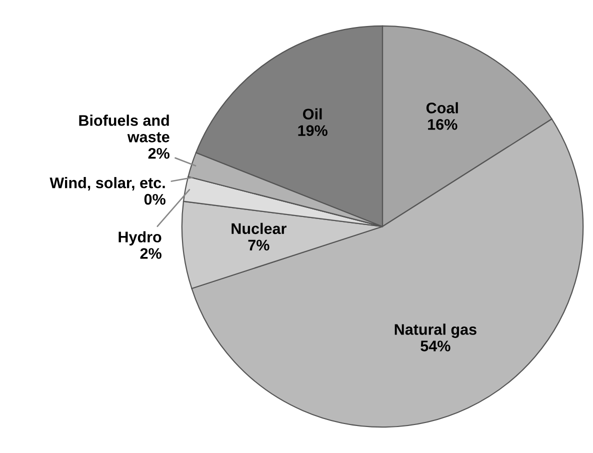 This screenshot has height=453, width=593. What do you see at coordinates (435, 346) in the screenshot?
I see `data-label: 54%` at bounding box center [435, 346].